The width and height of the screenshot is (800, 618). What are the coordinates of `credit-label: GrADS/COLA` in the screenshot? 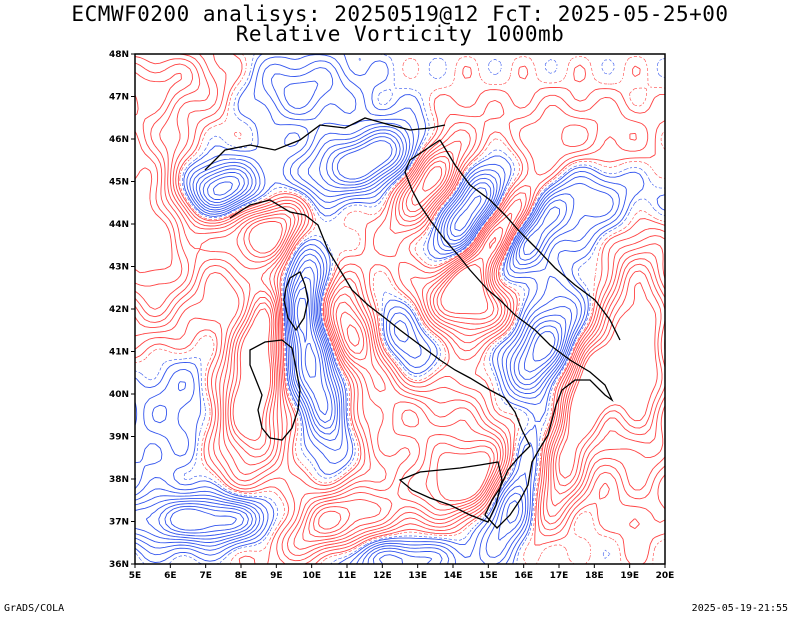 It's located at (34, 608).